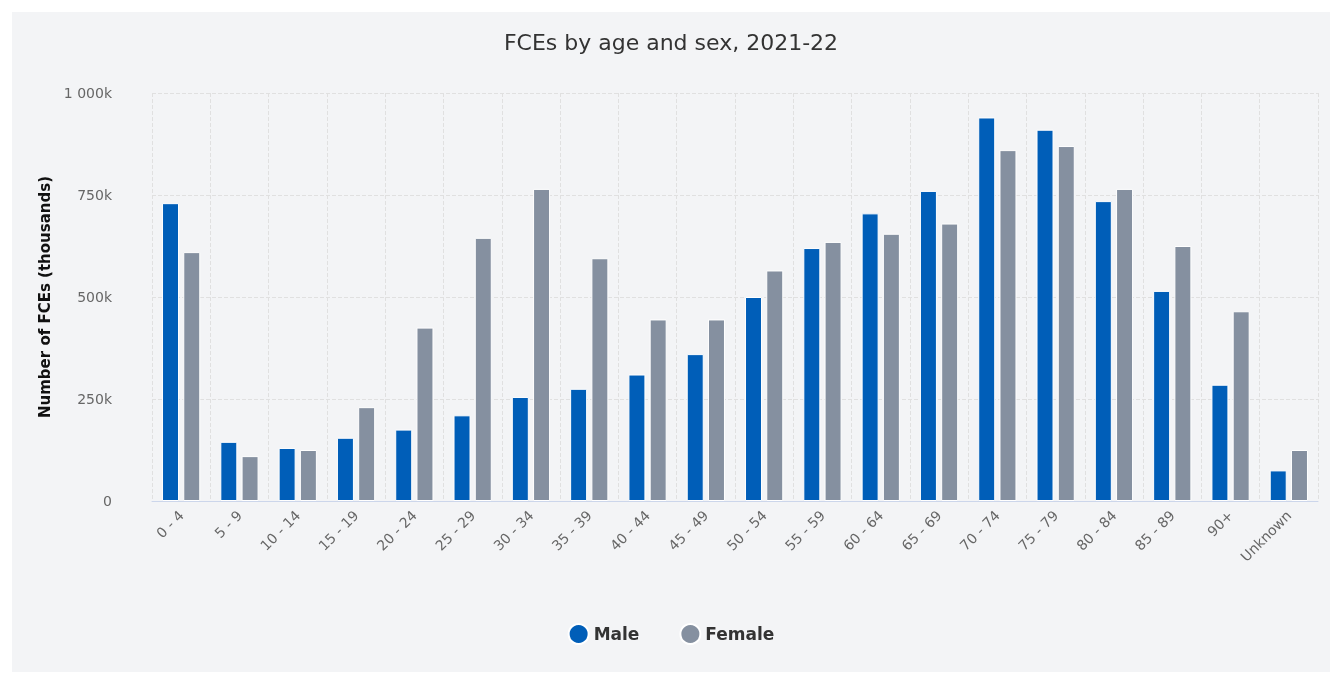 Image resolution: width=1335 pixels, height=675 pixels. Describe the element at coordinates (107, 501) in the screenshot. I see `y-tick-label: 0` at that location.